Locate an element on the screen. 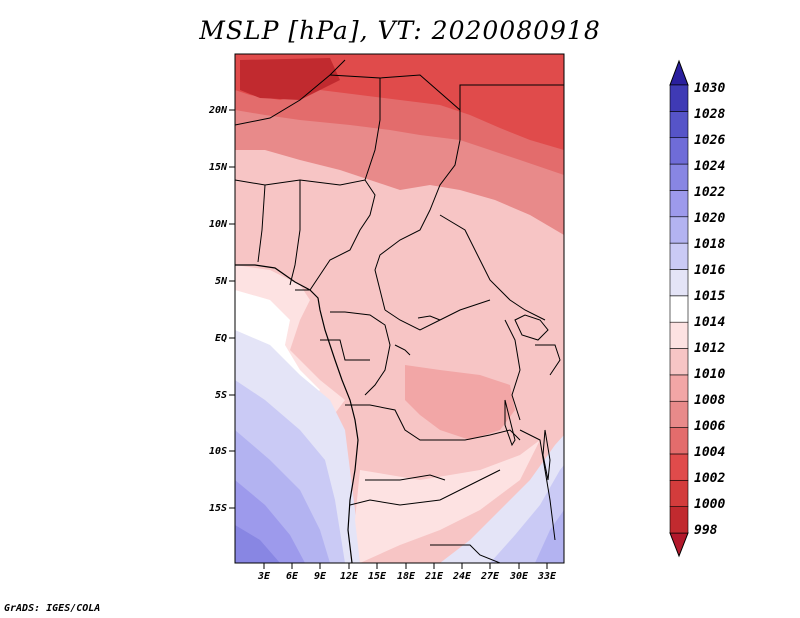 The width and height of the screenshot is (800, 618). lat-tick-eq: EQ is located at coordinates (225, 338).